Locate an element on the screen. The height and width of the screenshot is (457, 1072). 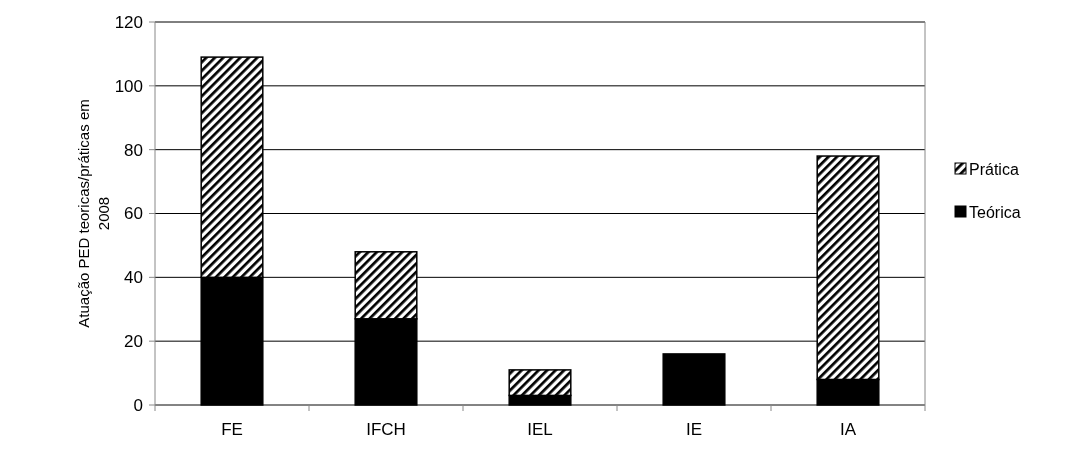
y-tick-label: 80 is located at coordinates (133, 150).